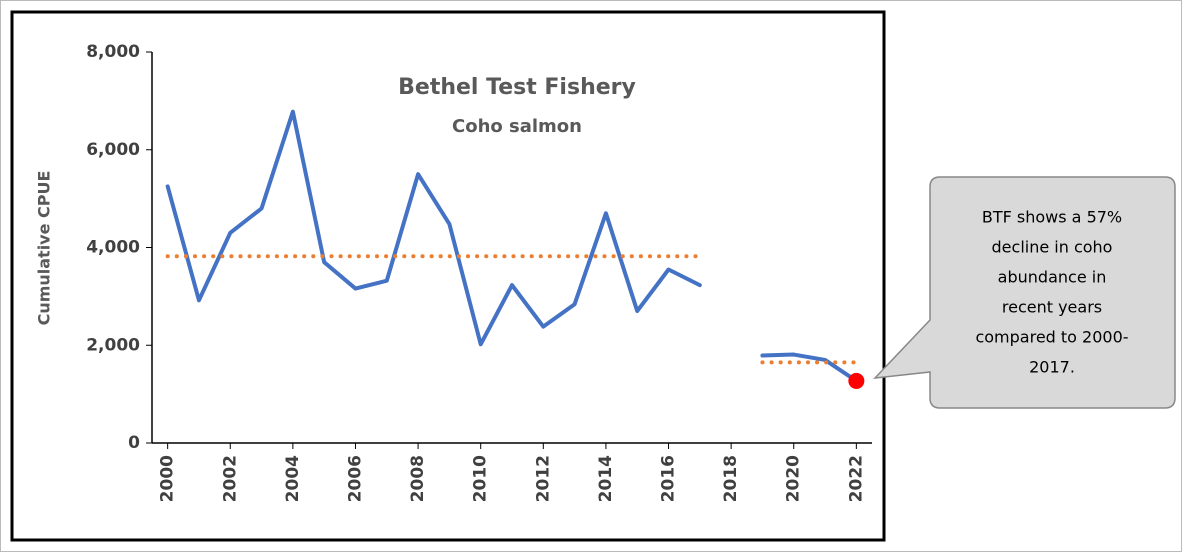  Describe the element at coordinates (1024, 292) in the screenshot. I see `callout-box` at that location.